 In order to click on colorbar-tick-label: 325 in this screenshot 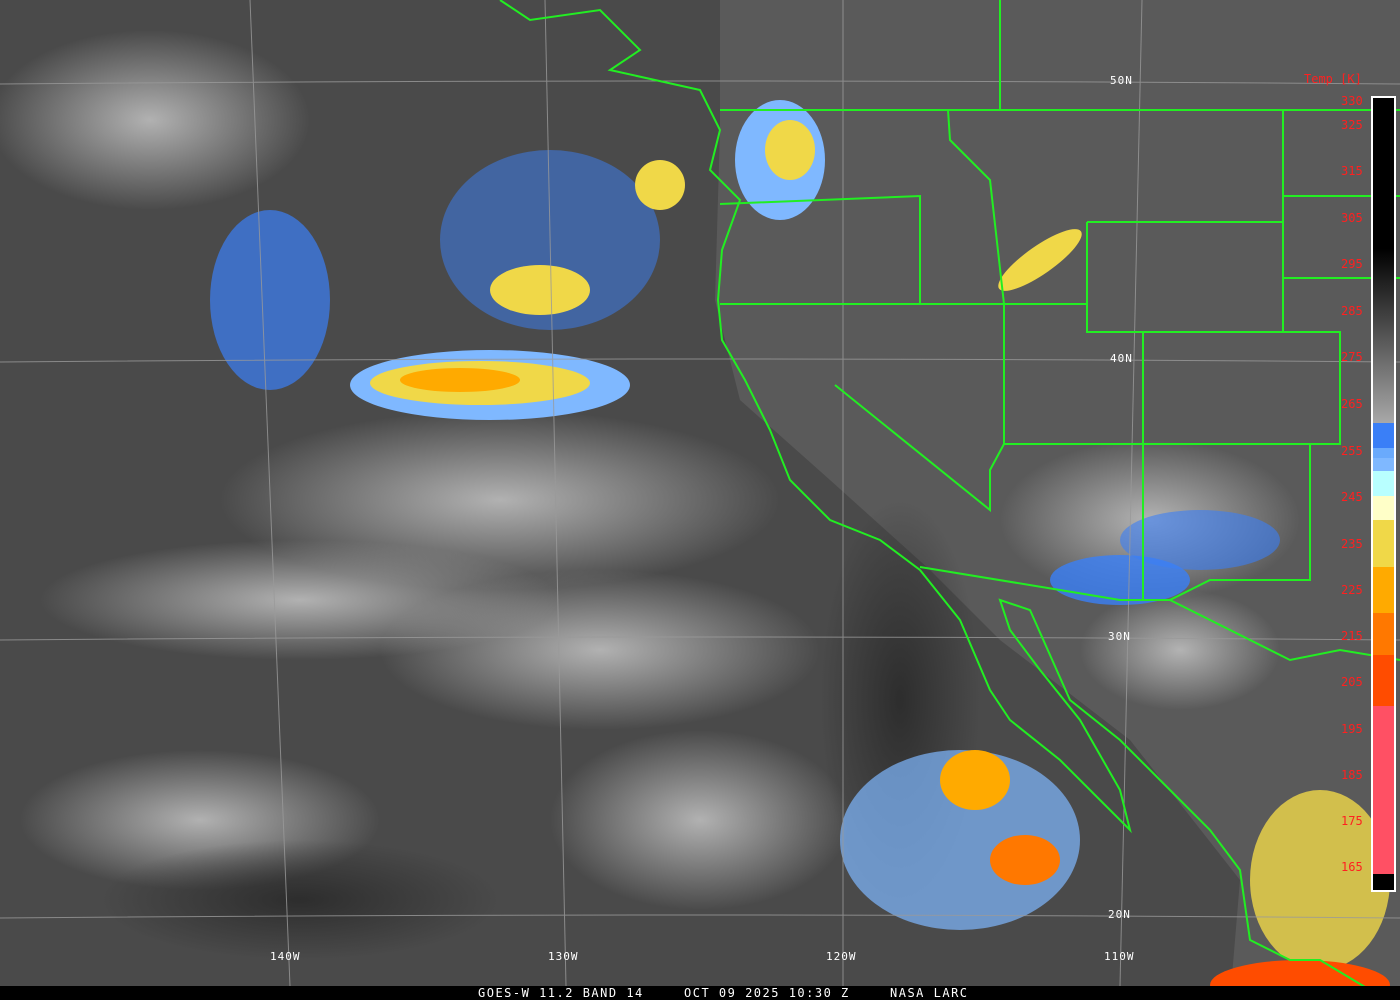, I will do `click(1352, 125)`.